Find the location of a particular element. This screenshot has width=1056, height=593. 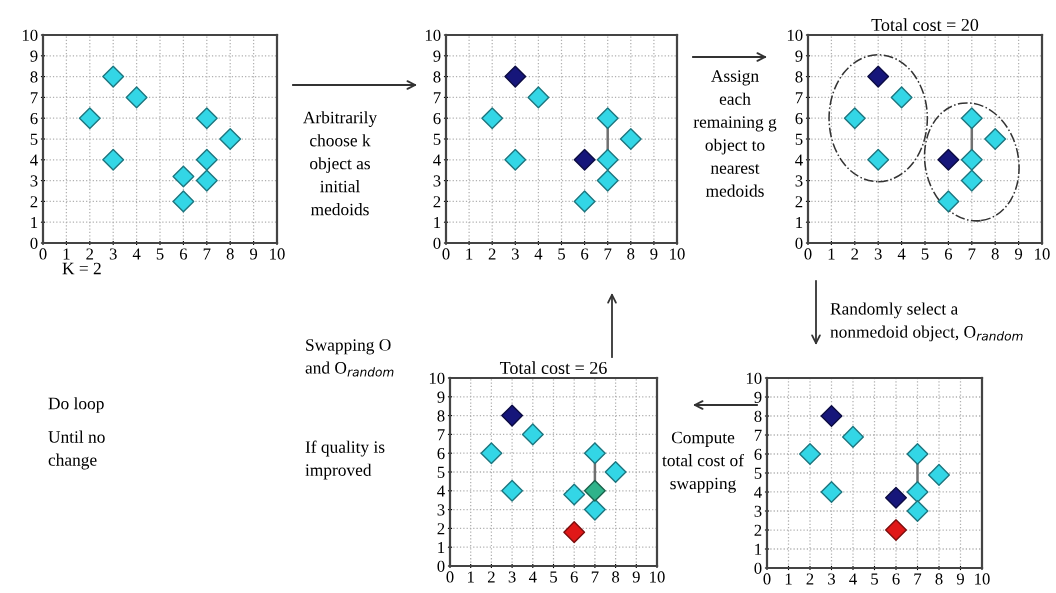

chart-title: Total cost = 20 is located at coordinates (925, 25).